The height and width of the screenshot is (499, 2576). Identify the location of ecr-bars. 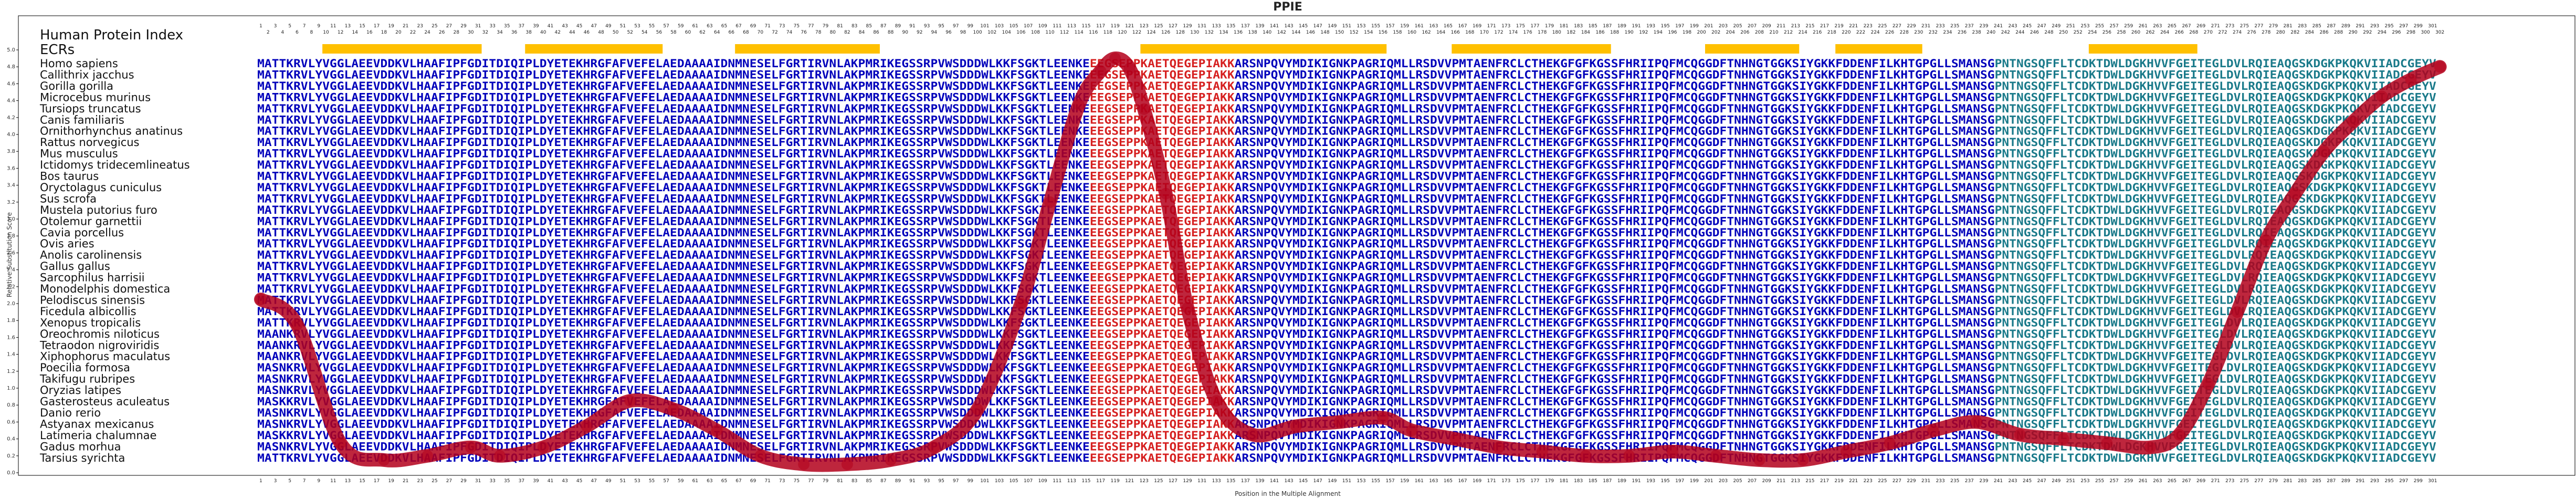
(1260, 49).